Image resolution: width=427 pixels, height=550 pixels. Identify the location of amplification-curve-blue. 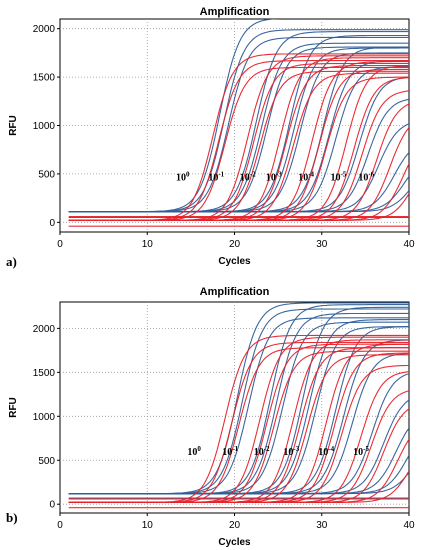
(238, 201).